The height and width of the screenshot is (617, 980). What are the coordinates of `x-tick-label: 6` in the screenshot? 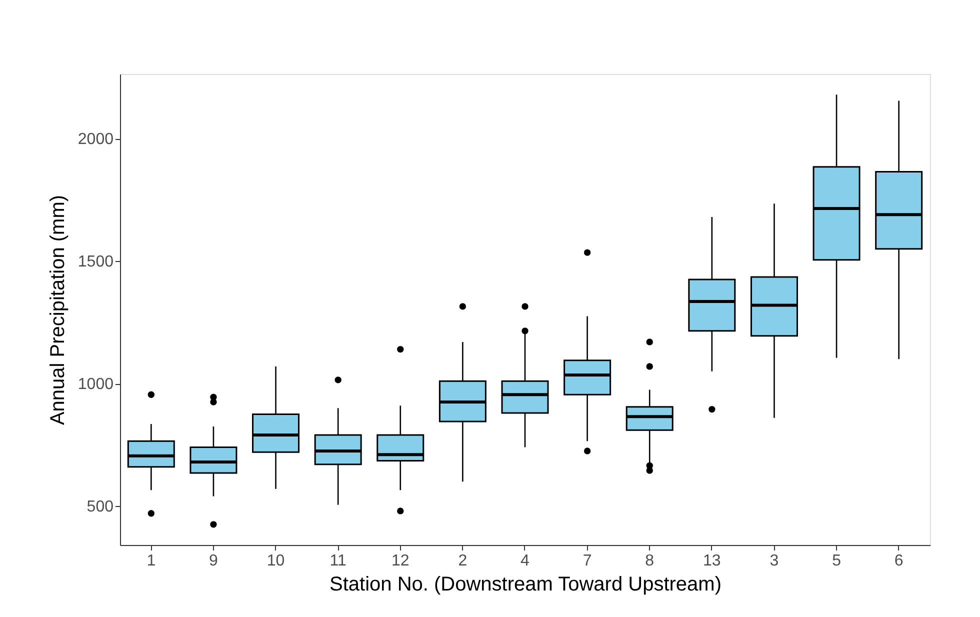 It's located at (899, 561).